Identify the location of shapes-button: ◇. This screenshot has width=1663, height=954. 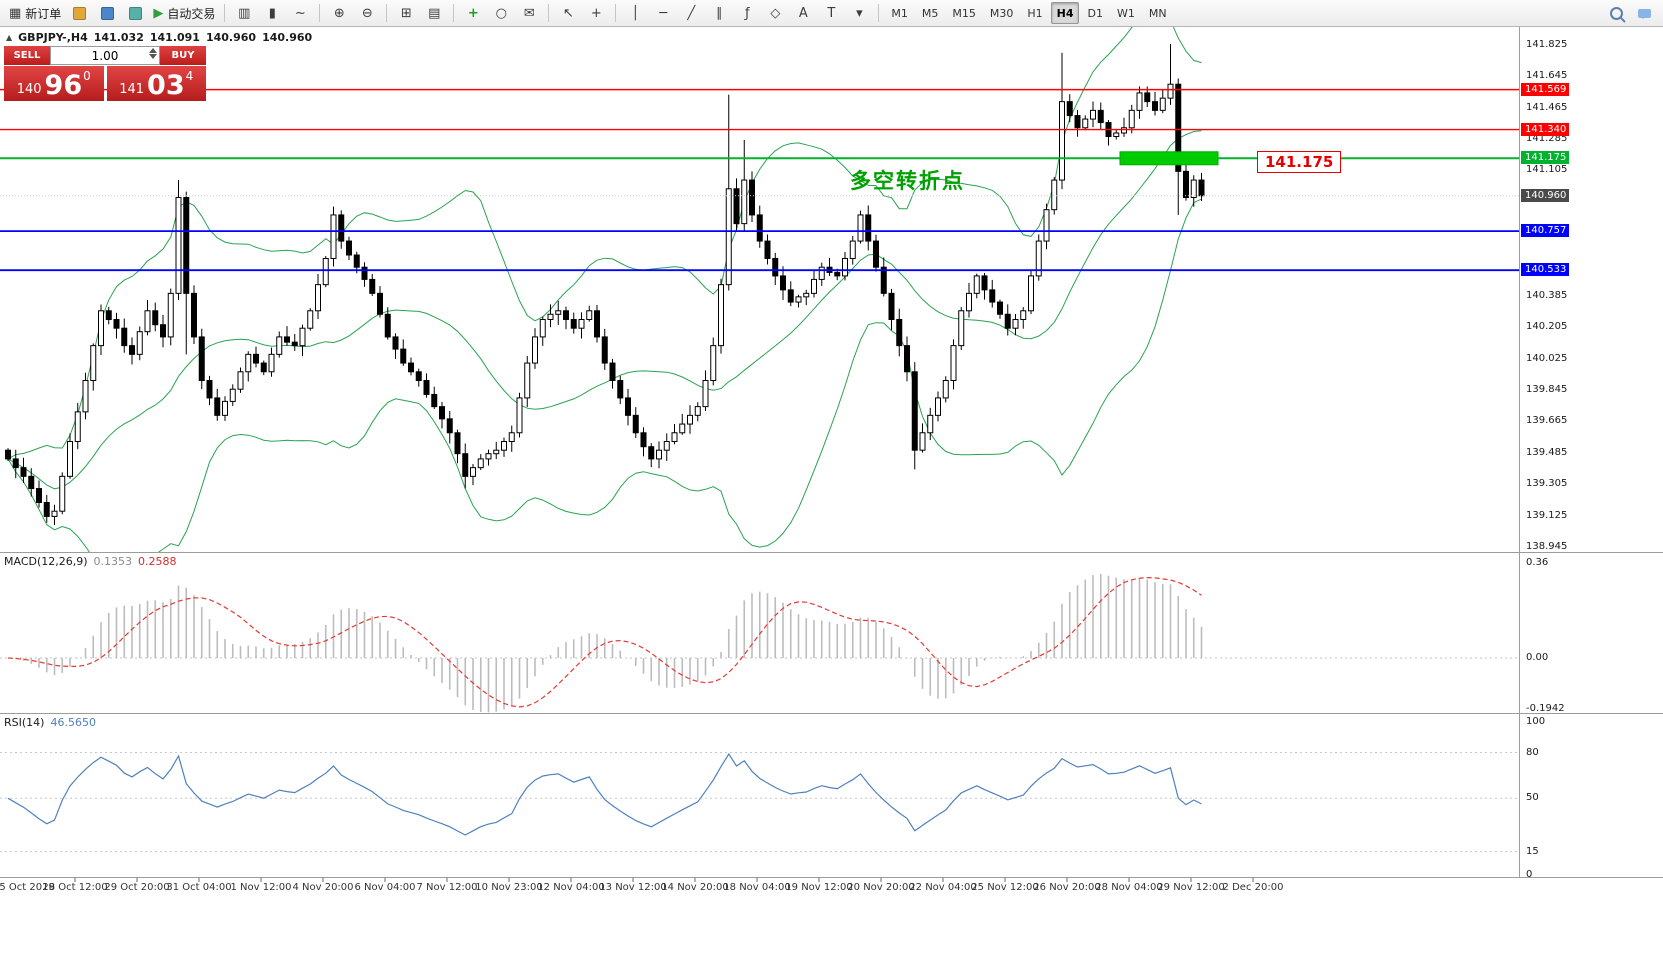
(775, 13).